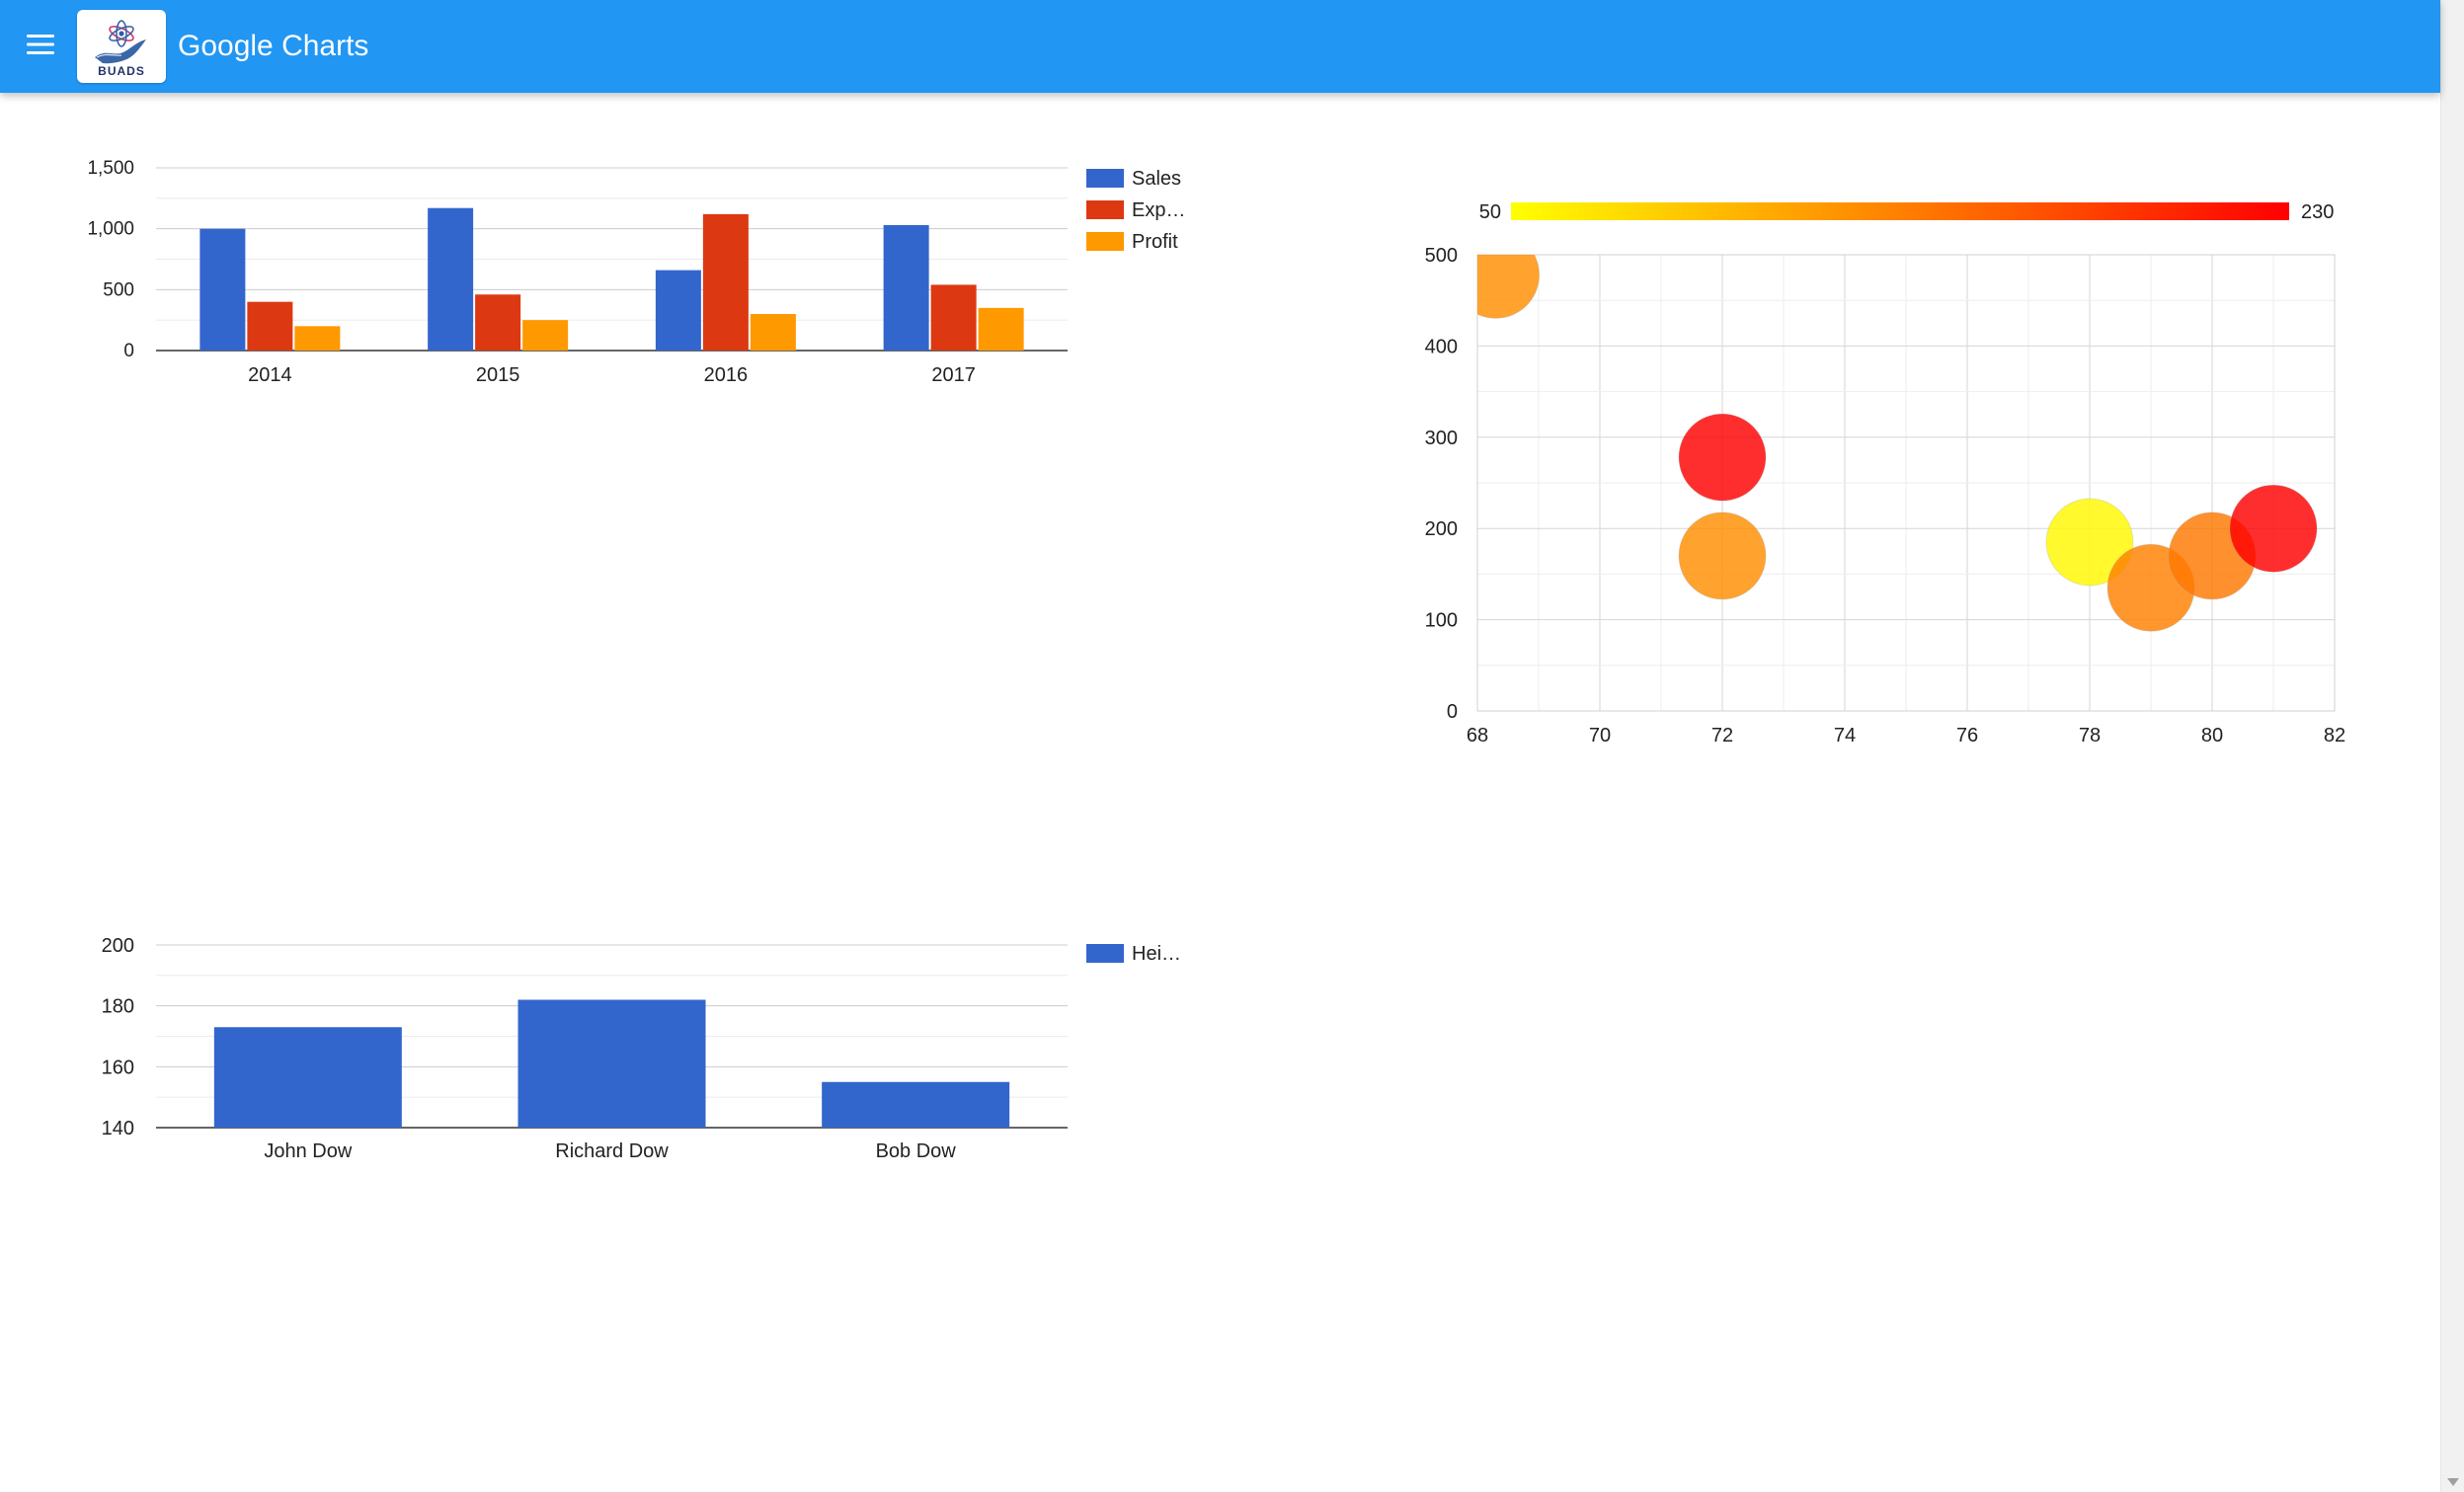 The height and width of the screenshot is (1492, 2464). What do you see at coordinates (1967, 735) in the screenshot?
I see `x-tick-label: 76` at bounding box center [1967, 735].